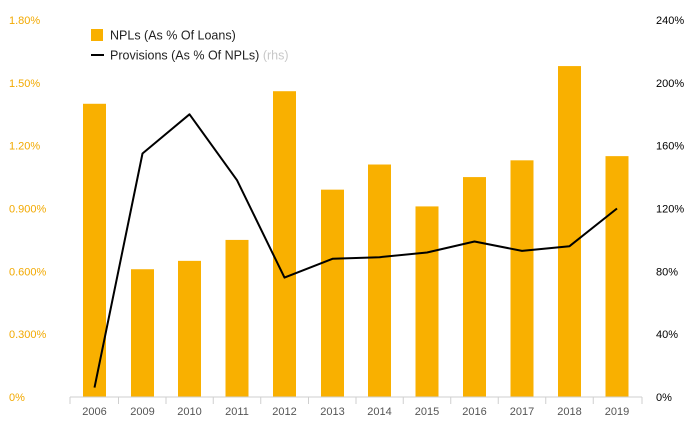  What do you see at coordinates (24, 147) in the screenshot?
I see `left-tick-label: 1.20%` at bounding box center [24, 147].